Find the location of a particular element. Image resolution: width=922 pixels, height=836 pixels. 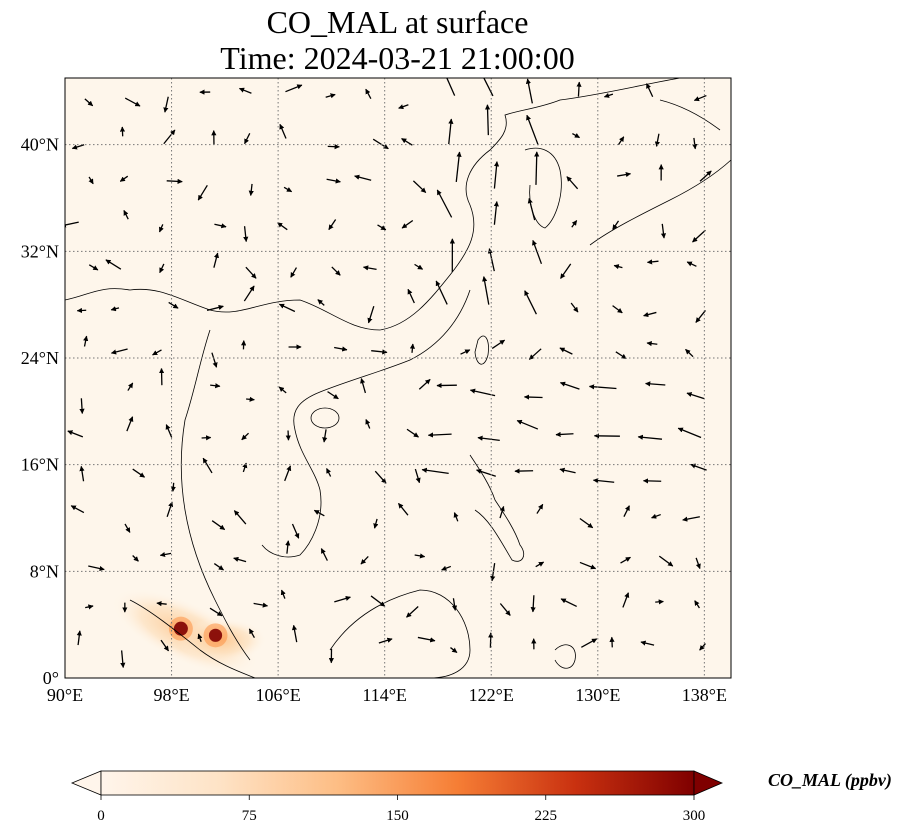

lon-tick-label: 130°E is located at coordinates (597, 695).